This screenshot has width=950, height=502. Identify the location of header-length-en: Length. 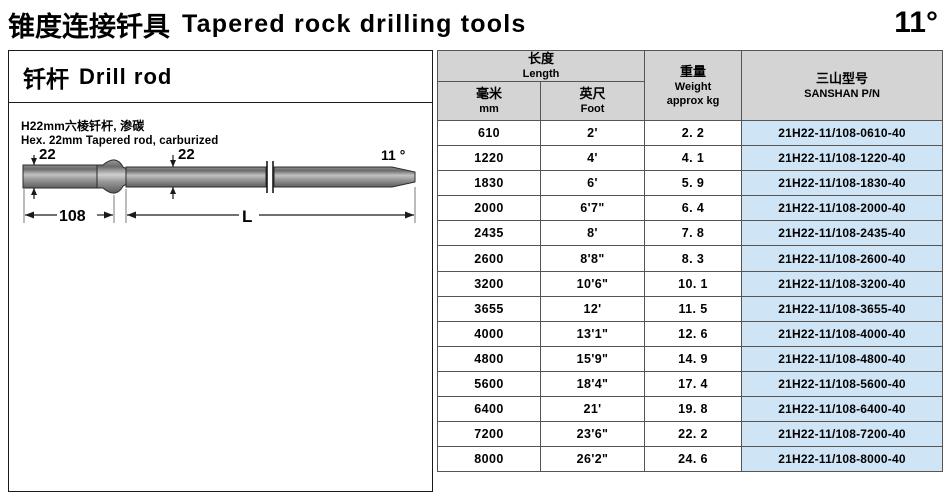
(541, 74).